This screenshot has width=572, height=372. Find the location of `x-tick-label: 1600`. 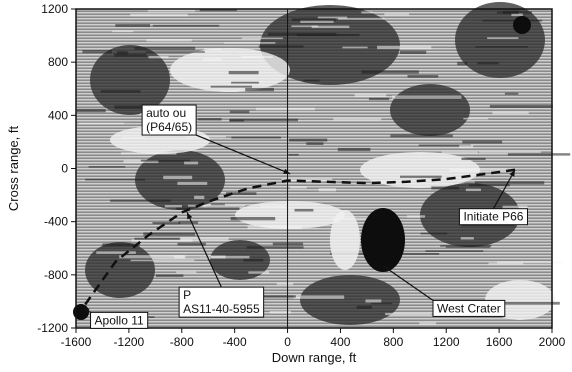

x-tick-label: 1600 is located at coordinates (499, 342).